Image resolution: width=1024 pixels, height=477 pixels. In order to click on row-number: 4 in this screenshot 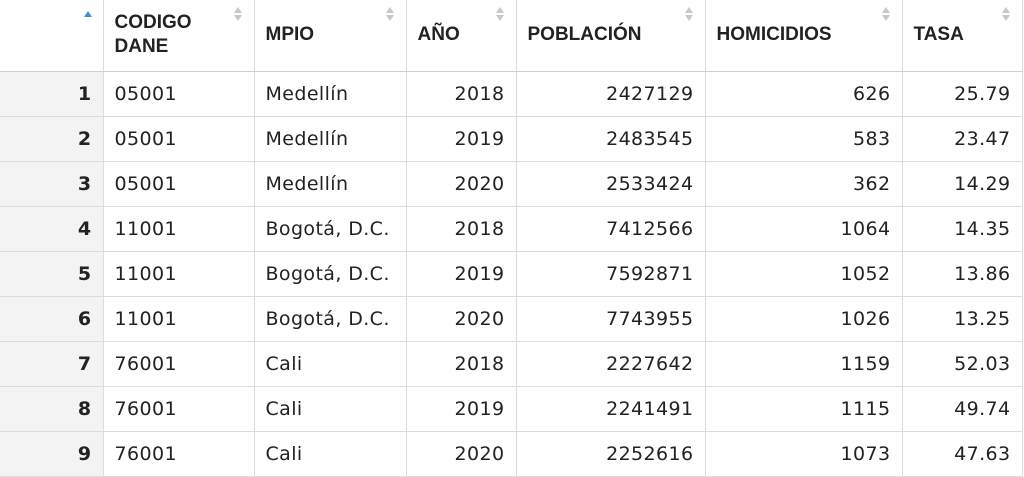, I will do `click(52, 229)`.